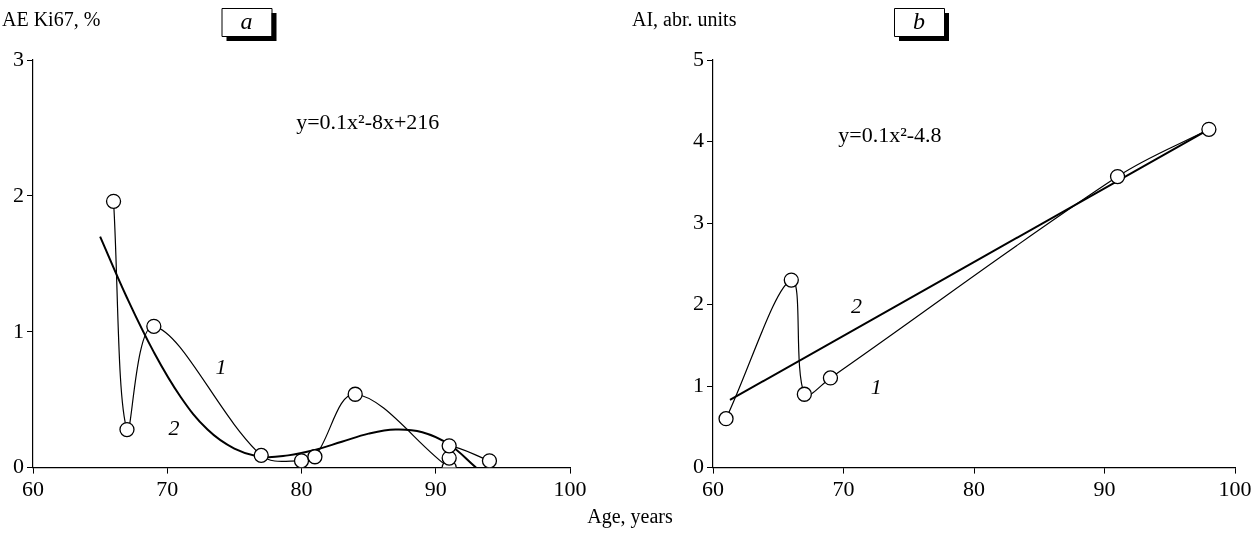 The width and height of the screenshot is (1260, 536). What do you see at coordinates (630, 516) in the screenshot?
I see `x-axis-title: Age, years` at bounding box center [630, 516].